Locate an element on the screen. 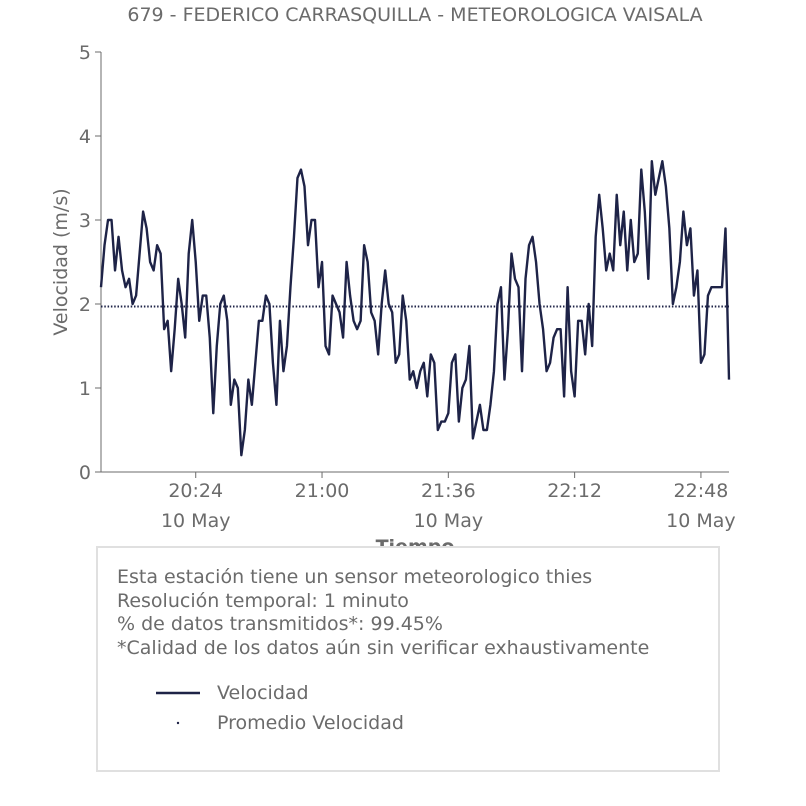  y-axis-ticks: 0 1 2 3 4 5 is located at coordinates (90, 263).